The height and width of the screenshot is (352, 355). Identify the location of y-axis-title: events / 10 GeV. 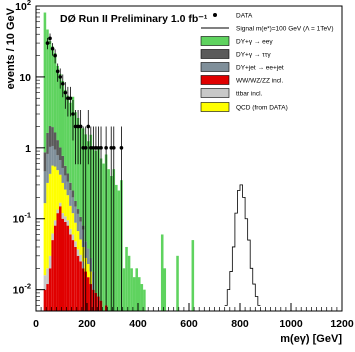
(11, 48).